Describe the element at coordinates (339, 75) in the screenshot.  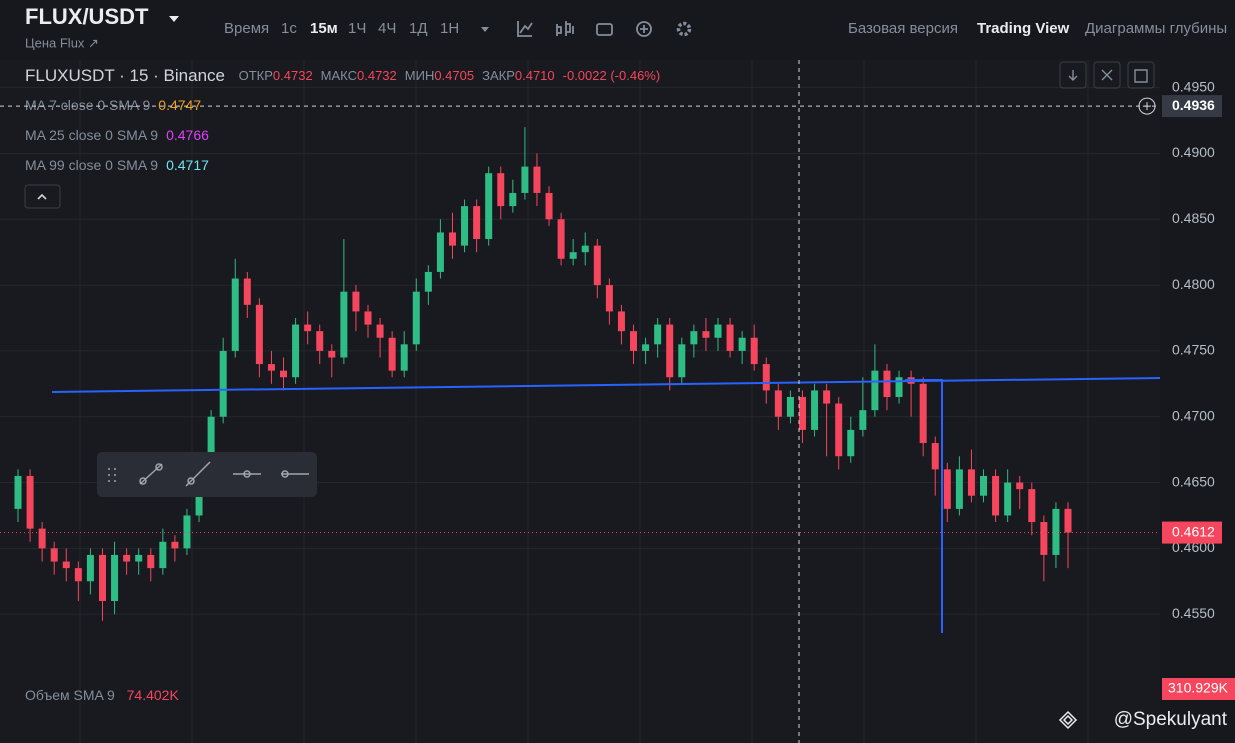
I see `legend-key: МАКС` at that location.